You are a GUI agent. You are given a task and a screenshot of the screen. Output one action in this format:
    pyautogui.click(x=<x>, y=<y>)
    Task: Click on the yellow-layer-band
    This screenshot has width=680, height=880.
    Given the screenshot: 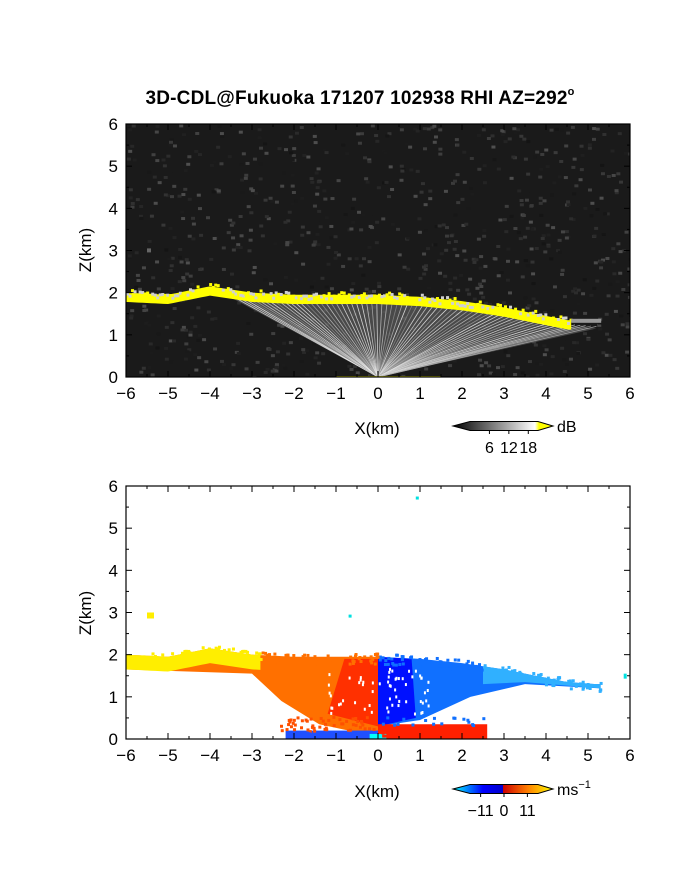 What is the action you would take?
    pyautogui.click(x=349, y=308)
    